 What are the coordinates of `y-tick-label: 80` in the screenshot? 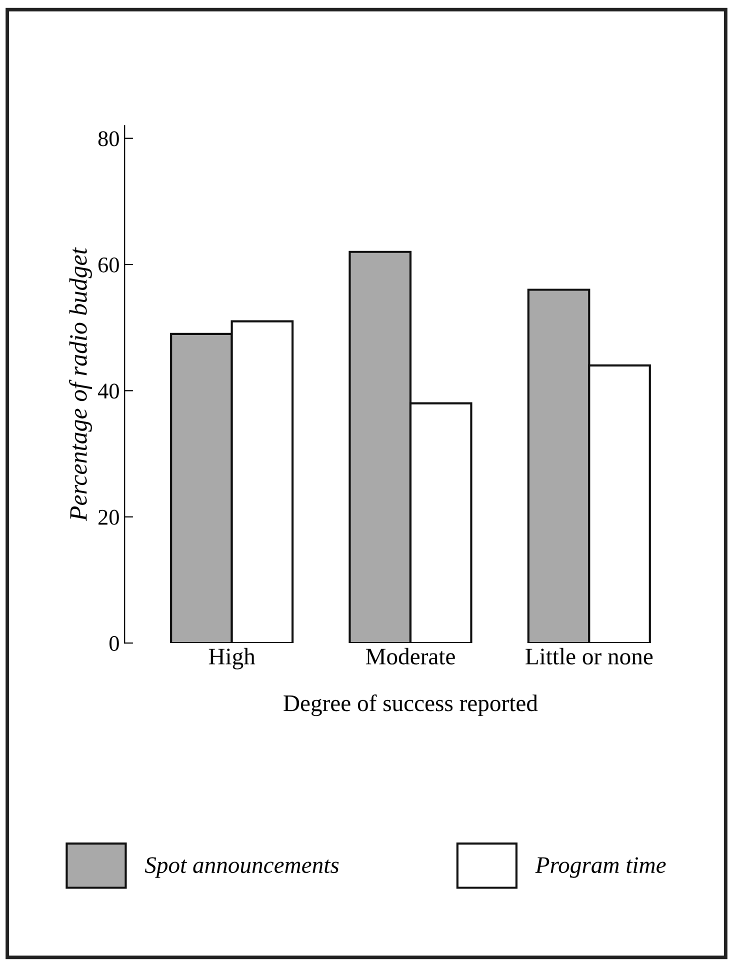 It's located at (108, 138).